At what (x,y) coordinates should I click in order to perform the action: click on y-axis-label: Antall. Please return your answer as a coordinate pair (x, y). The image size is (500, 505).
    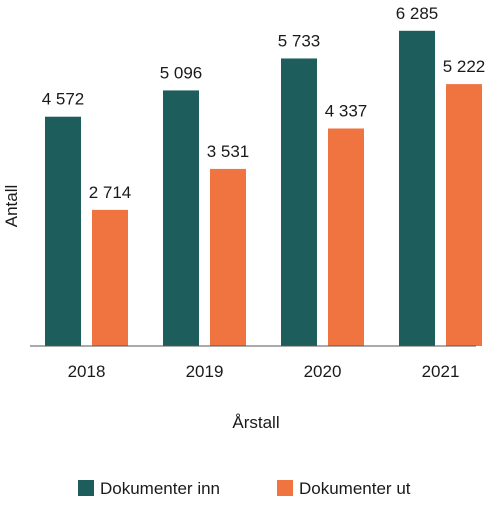
    Looking at the image, I should click on (11, 206).